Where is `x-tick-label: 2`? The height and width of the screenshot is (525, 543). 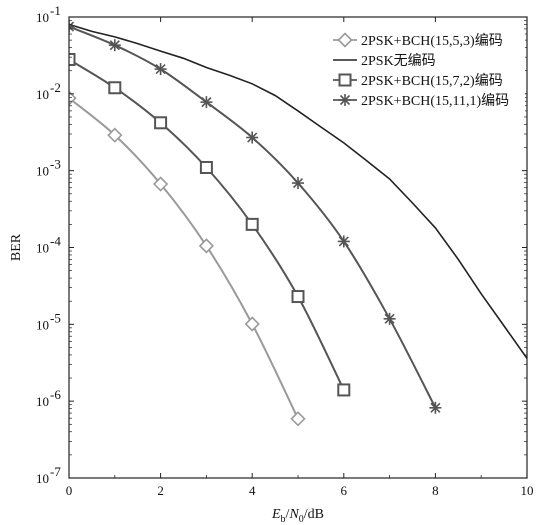
x-tick-label: 2 is located at coordinates (160, 490).